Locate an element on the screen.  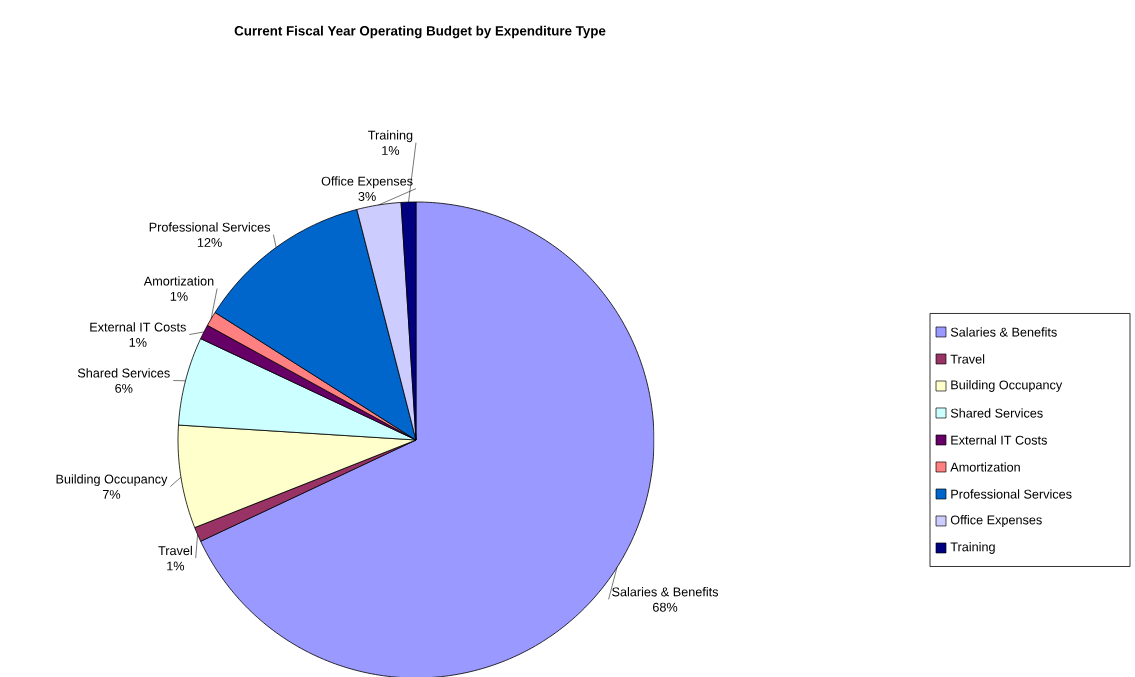
data-label: 12% is located at coordinates (209, 242).